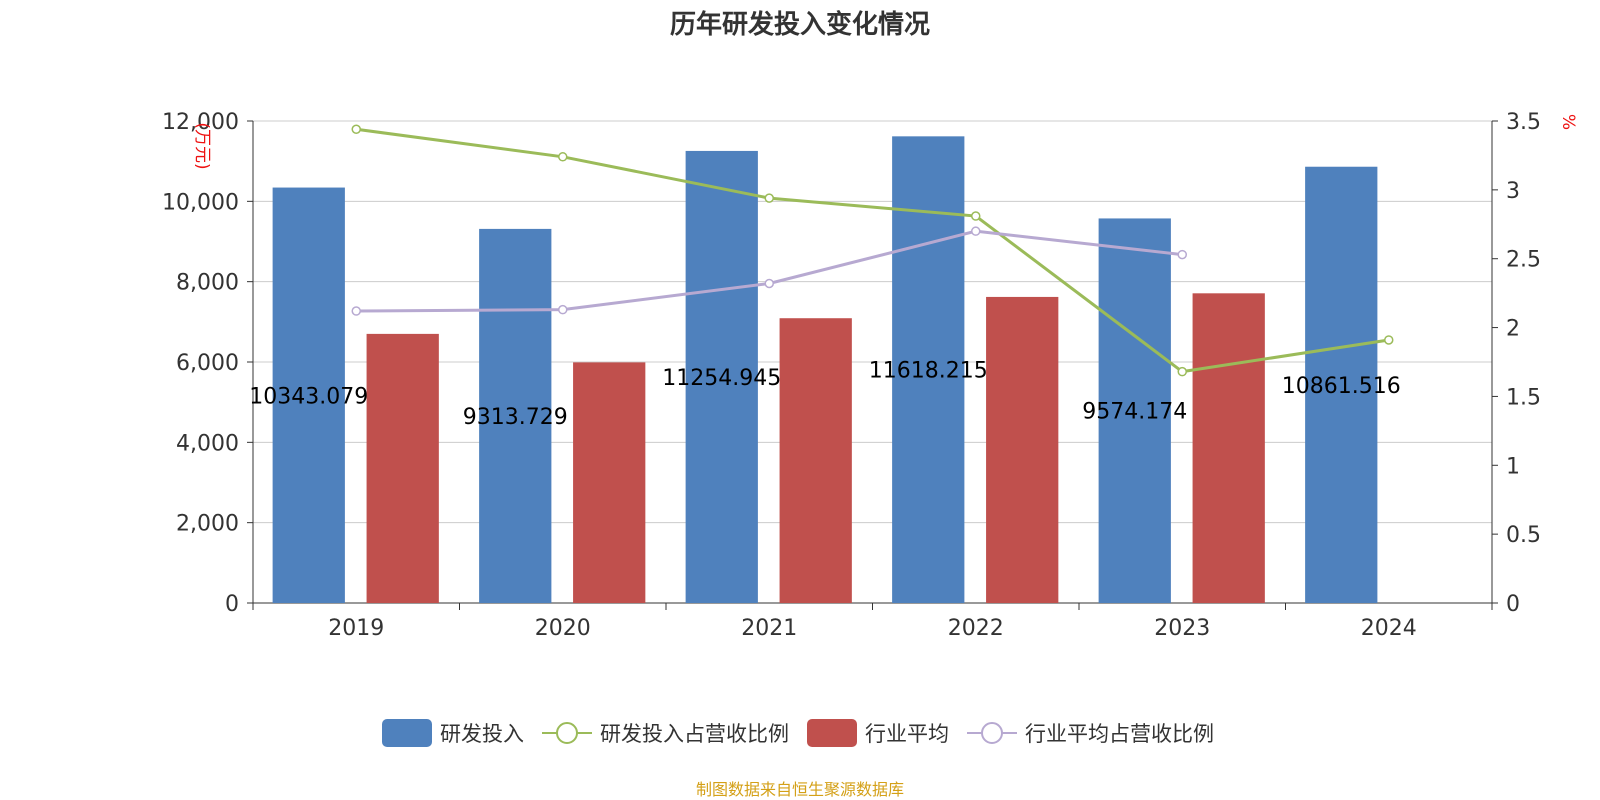 The height and width of the screenshot is (800, 1600). Describe the element at coordinates (1523, 122) in the screenshot. I see `y-right-tick-label: 3.5` at that location.